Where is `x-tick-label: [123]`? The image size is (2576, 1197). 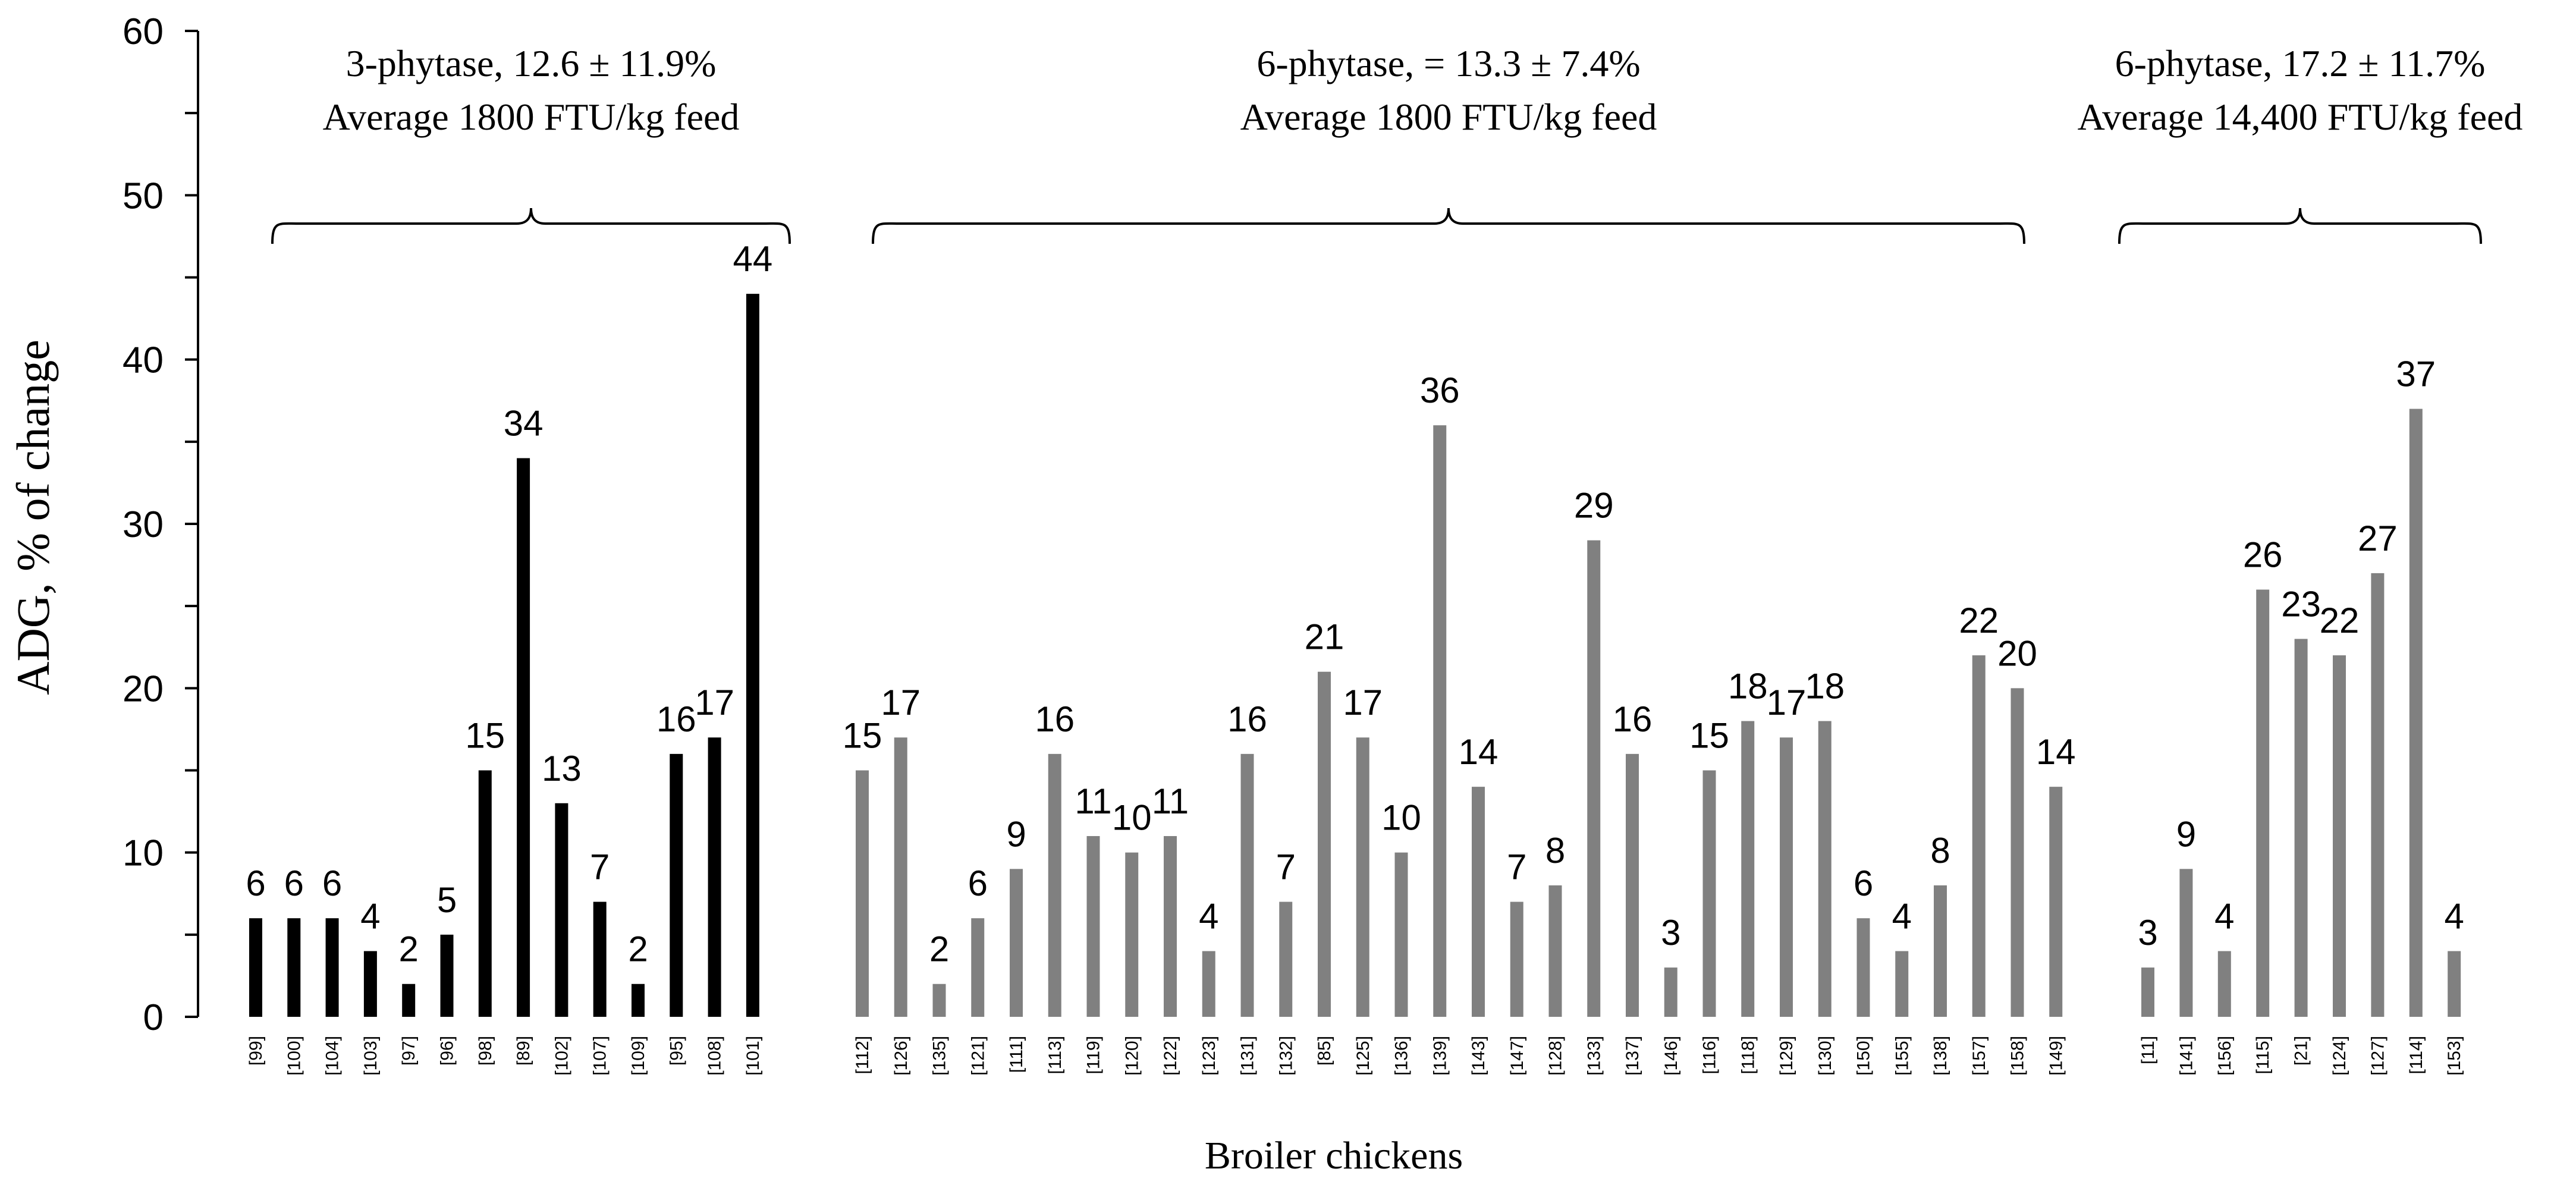 x-tick-label: [123] is located at coordinates (1209, 1056).